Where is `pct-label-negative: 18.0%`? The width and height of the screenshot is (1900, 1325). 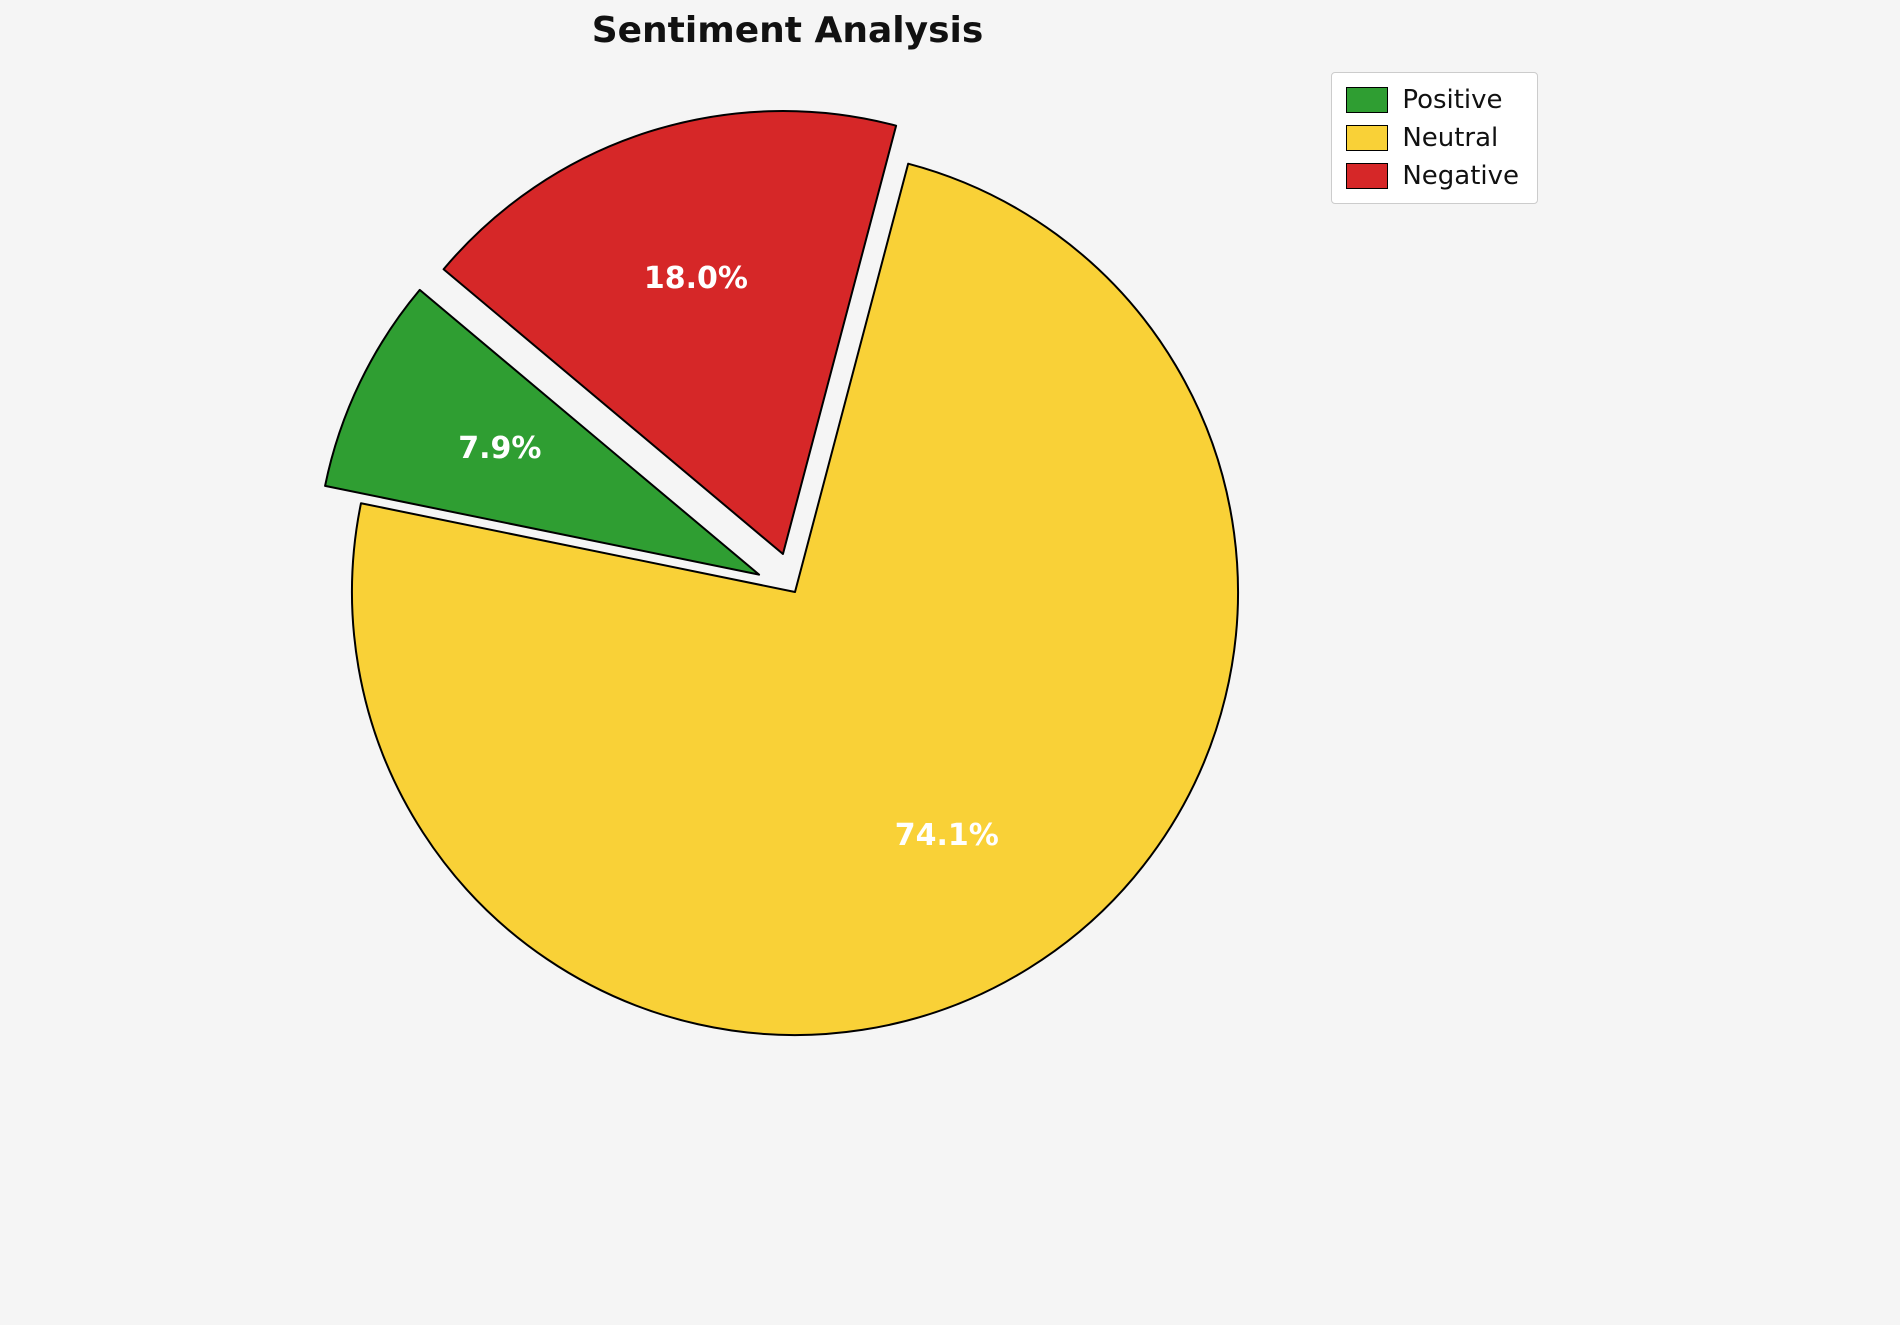 pct-label-negative: 18.0% is located at coordinates (696, 278).